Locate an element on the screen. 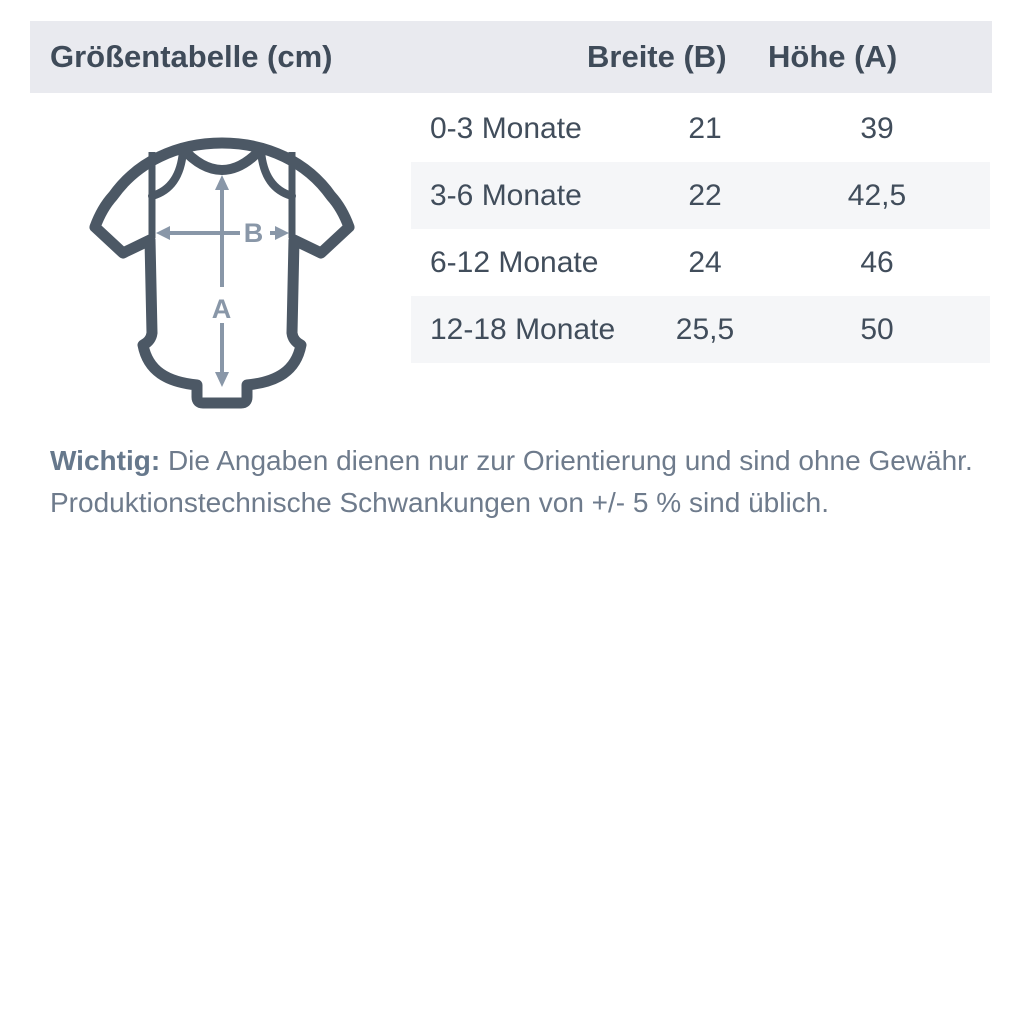 This screenshot has width=1024, height=1024. table-row: 3-6 Monate 22 42,5 is located at coordinates (700, 195).